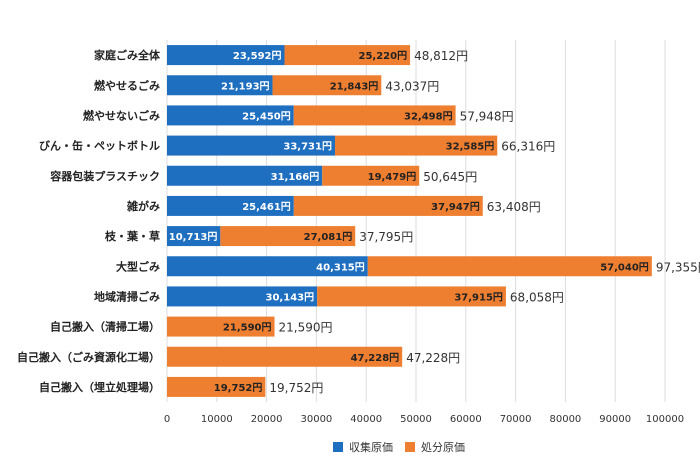  I want to click on x-tick-label: 70000, so click(516, 419).